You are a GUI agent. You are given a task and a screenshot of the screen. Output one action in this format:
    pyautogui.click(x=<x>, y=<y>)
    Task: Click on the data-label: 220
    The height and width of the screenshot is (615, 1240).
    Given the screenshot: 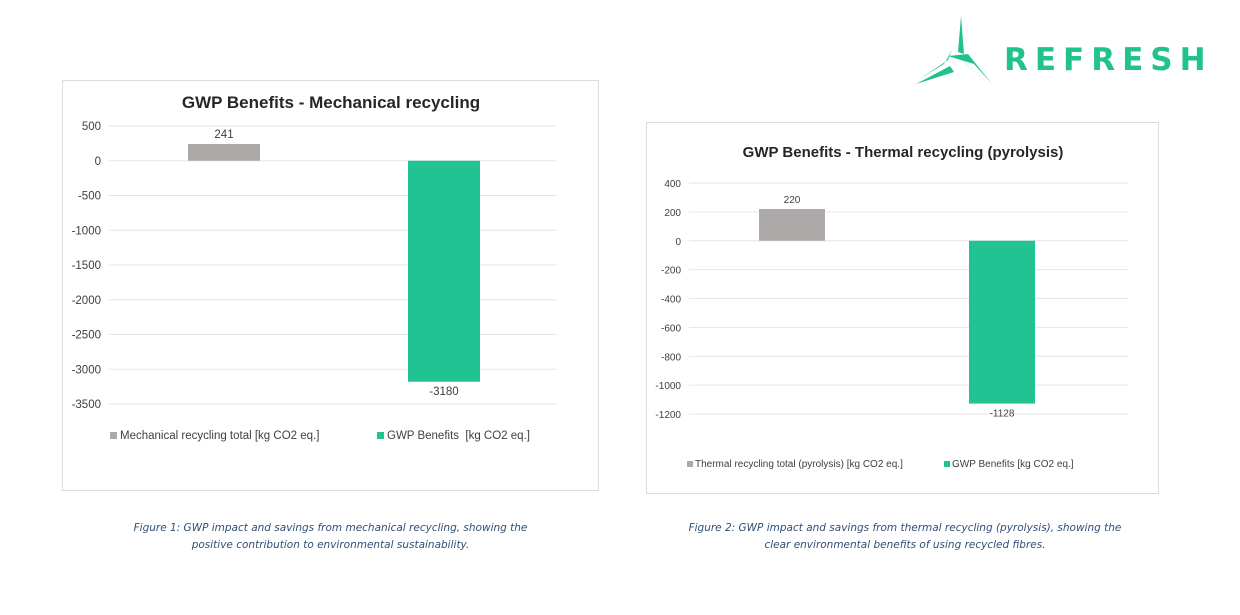 What is the action you would take?
    pyautogui.click(x=792, y=200)
    